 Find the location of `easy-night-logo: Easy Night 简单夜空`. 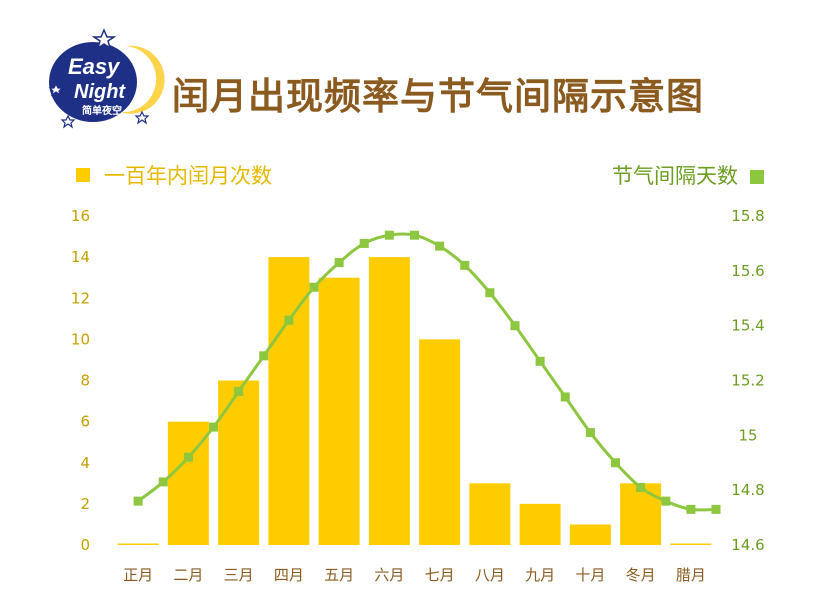

easy-night-logo: Easy Night 简单夜空 is located at coordinates (106, 78).